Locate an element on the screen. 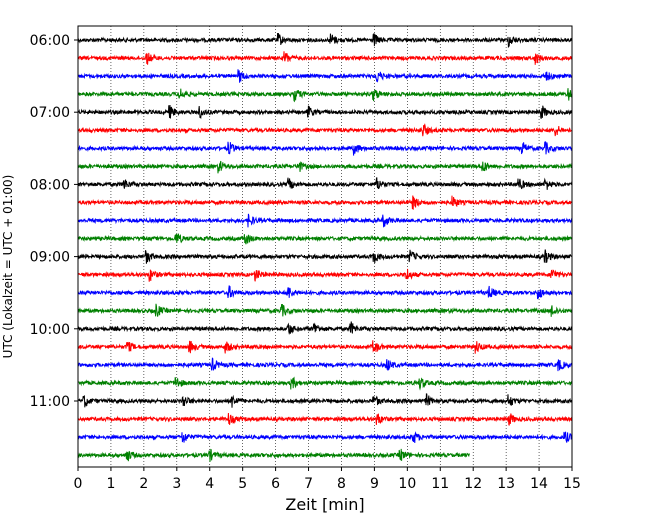 This screenshot has height=520, width=650. x-tick-label: 6 is located at coordinates (275, 484).